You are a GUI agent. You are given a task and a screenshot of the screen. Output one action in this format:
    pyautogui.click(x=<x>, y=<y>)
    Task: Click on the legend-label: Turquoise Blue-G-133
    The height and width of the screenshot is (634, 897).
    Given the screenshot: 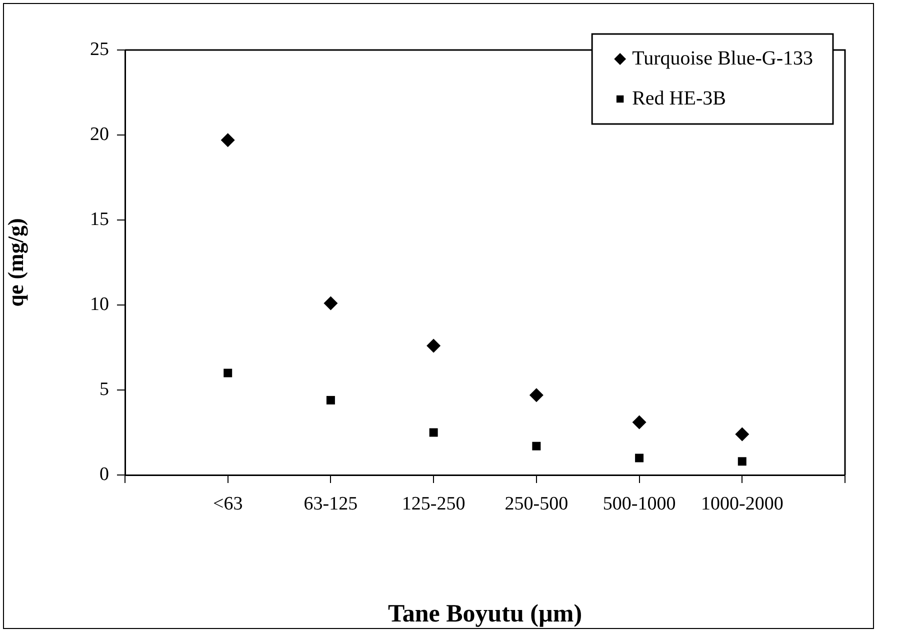 What is the action you would take?
    pyautogui.click(x=723, y=58)
    